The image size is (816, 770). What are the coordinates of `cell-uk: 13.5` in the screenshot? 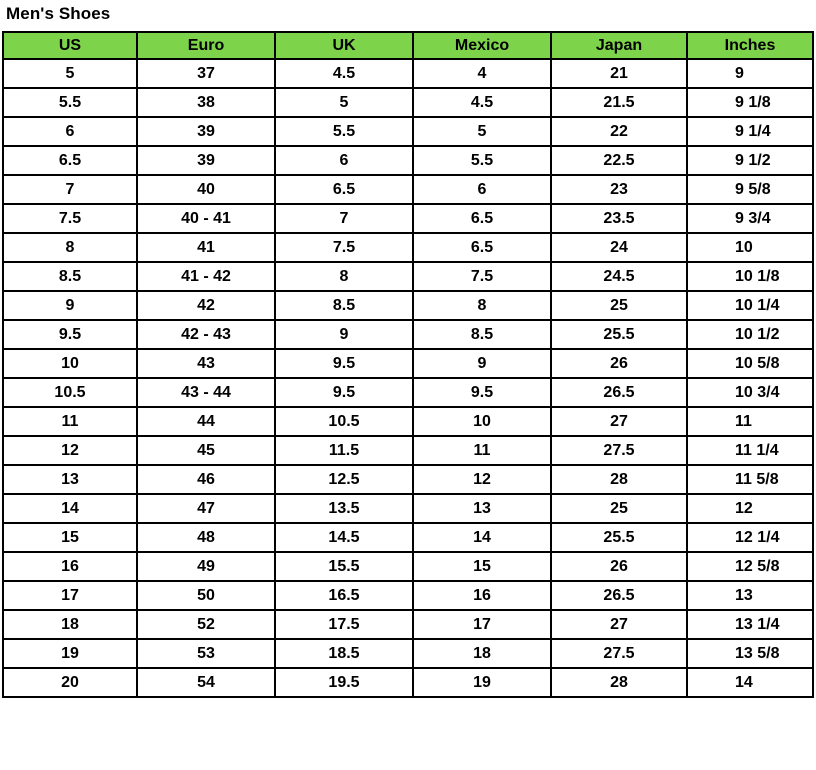 It's located at (344, 508).